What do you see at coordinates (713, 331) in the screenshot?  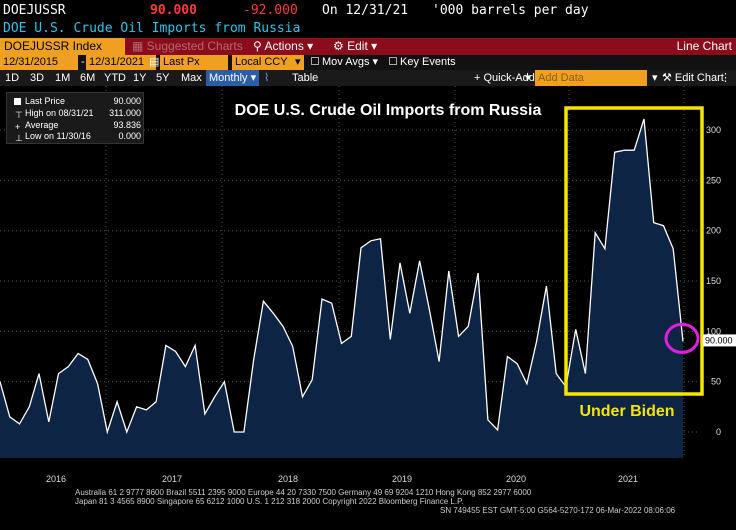 I see `y-tick-label: 100` at bounding box center [713, 331].